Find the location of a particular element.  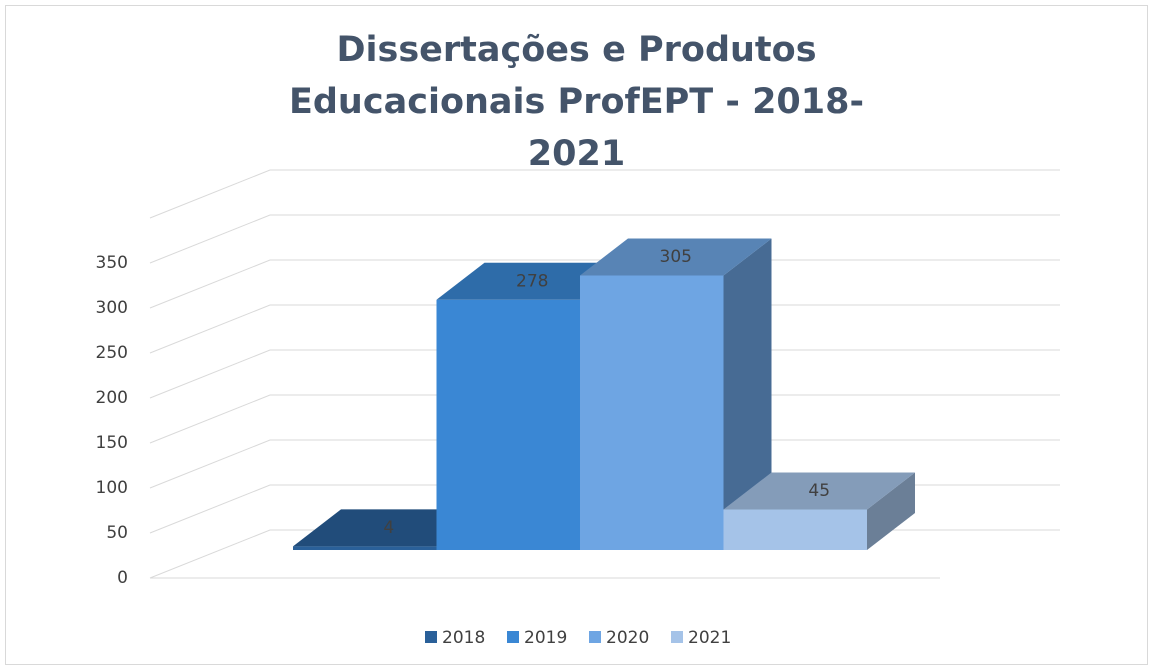

y-tick-label: 250 is located at coordinates (112, 353).